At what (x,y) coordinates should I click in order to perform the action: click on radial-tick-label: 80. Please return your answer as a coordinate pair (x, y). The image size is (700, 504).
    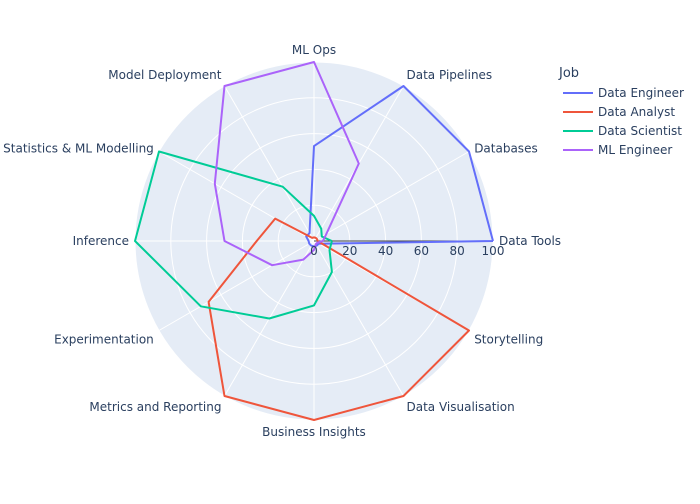
    Looking at the image, I should click on (457, 251).